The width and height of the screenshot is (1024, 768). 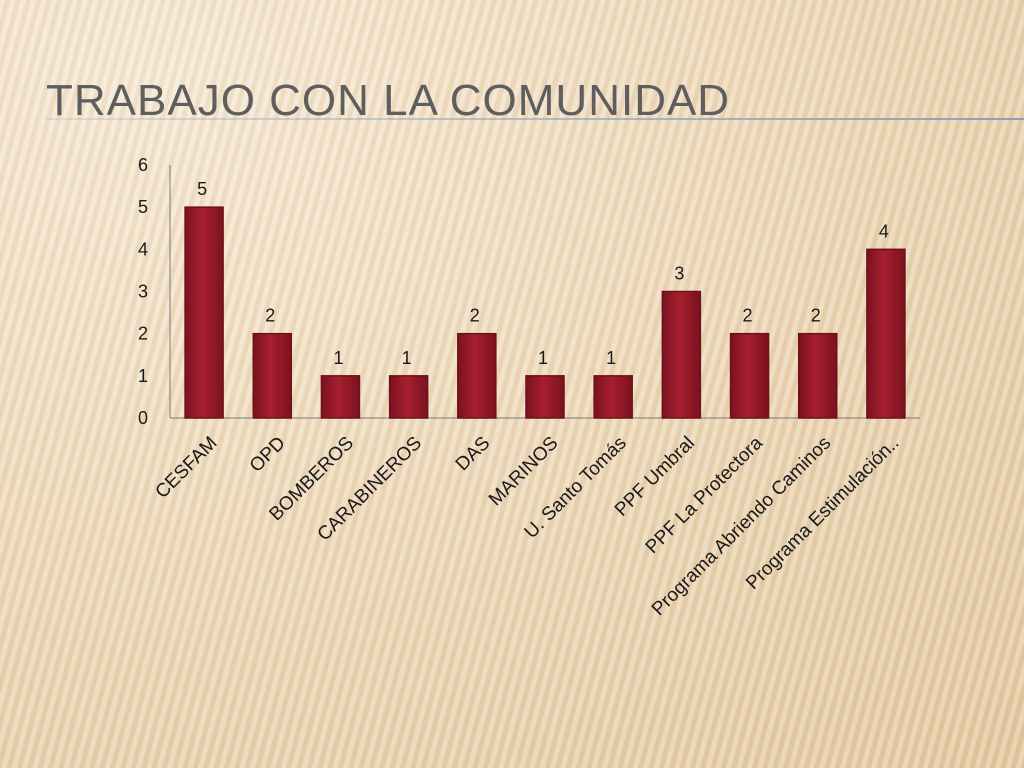 I want to click on y-tick-label: 1, so click(x=143, y=376).